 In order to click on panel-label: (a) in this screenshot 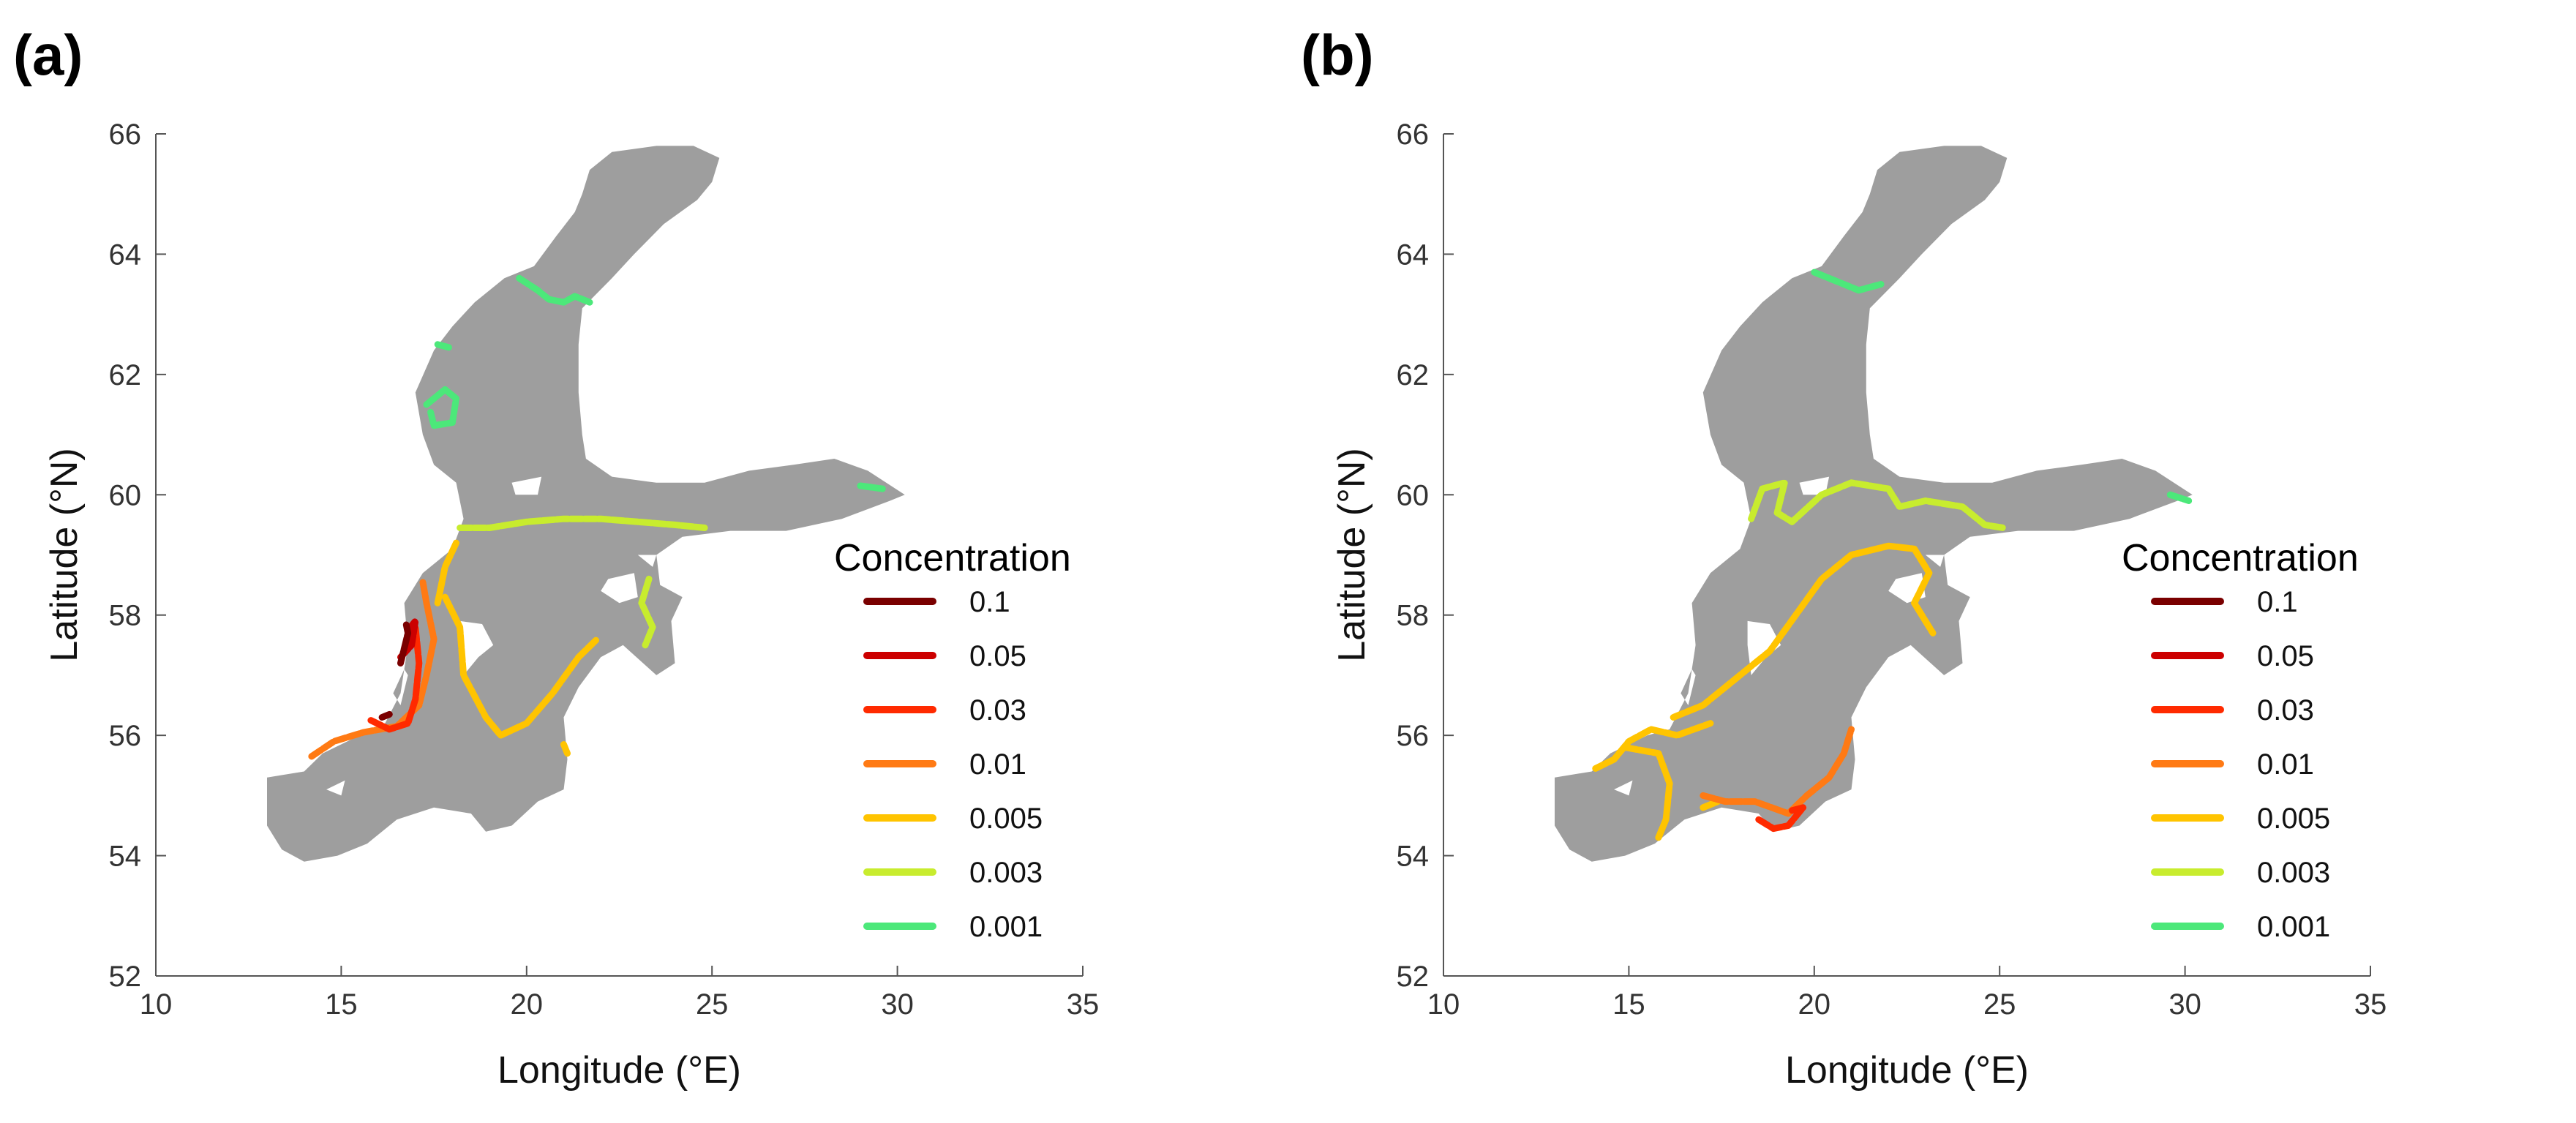, I will do `click(48, 55)`.